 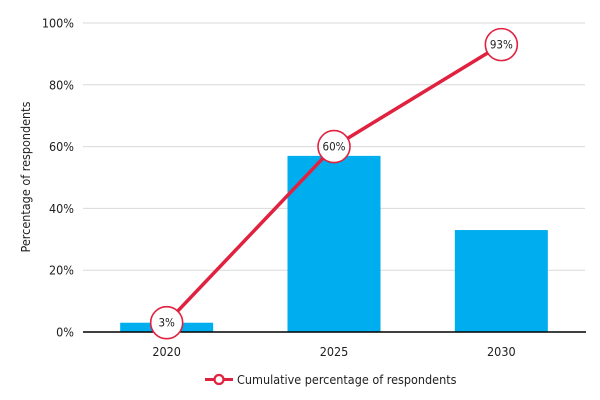 I want to click on y-tick-label-40: 40%, so click(x=61, y=208).